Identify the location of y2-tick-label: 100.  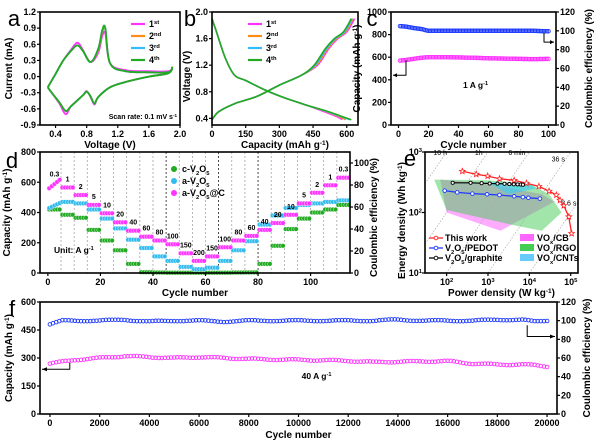
(568, 321).